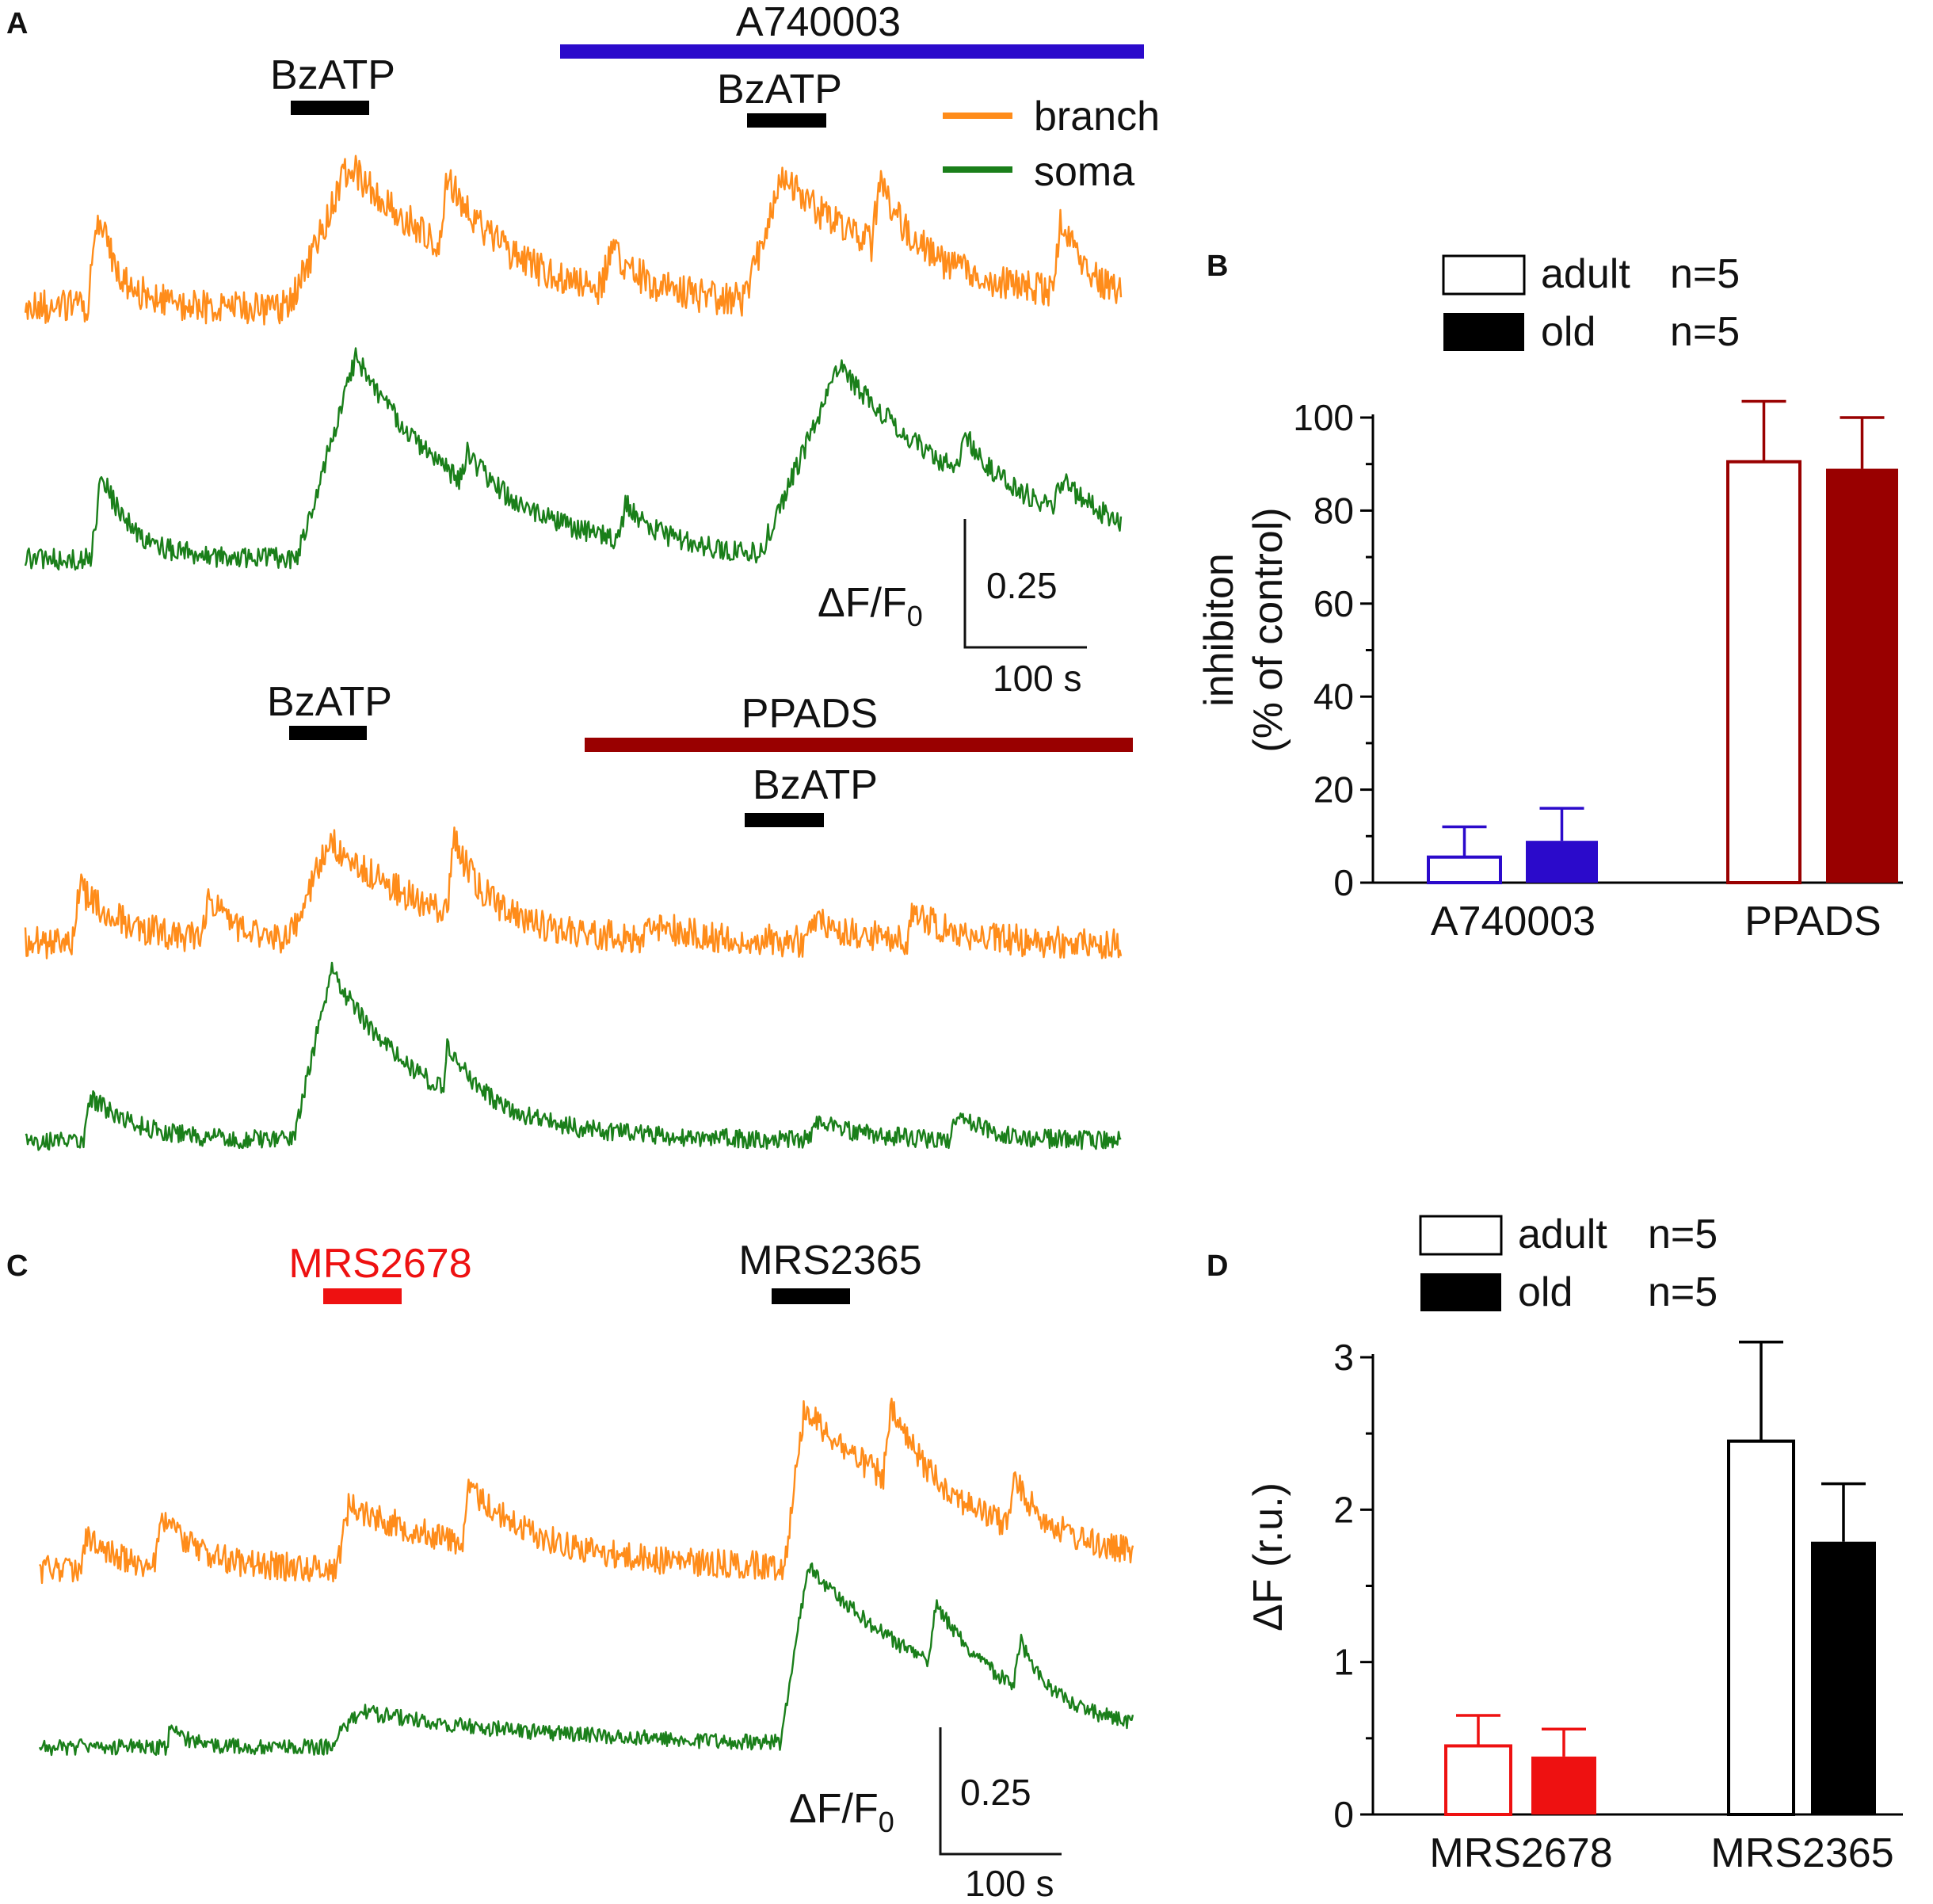 Image resolution: width=1933 pixels, height=1904 pixels. I want to click on bzatp-label-1: BzATP, so click(332, 75).